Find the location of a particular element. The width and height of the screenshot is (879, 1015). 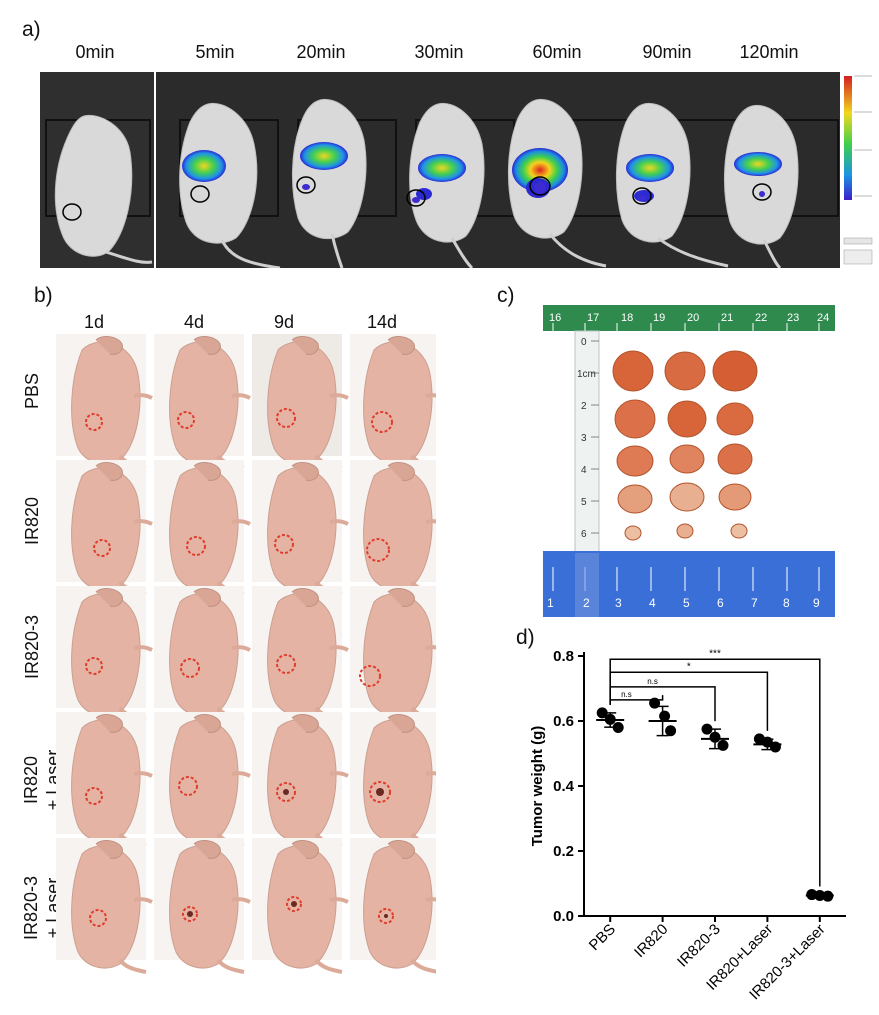

day-label-14: 14d is located at coordinates (382, 322).